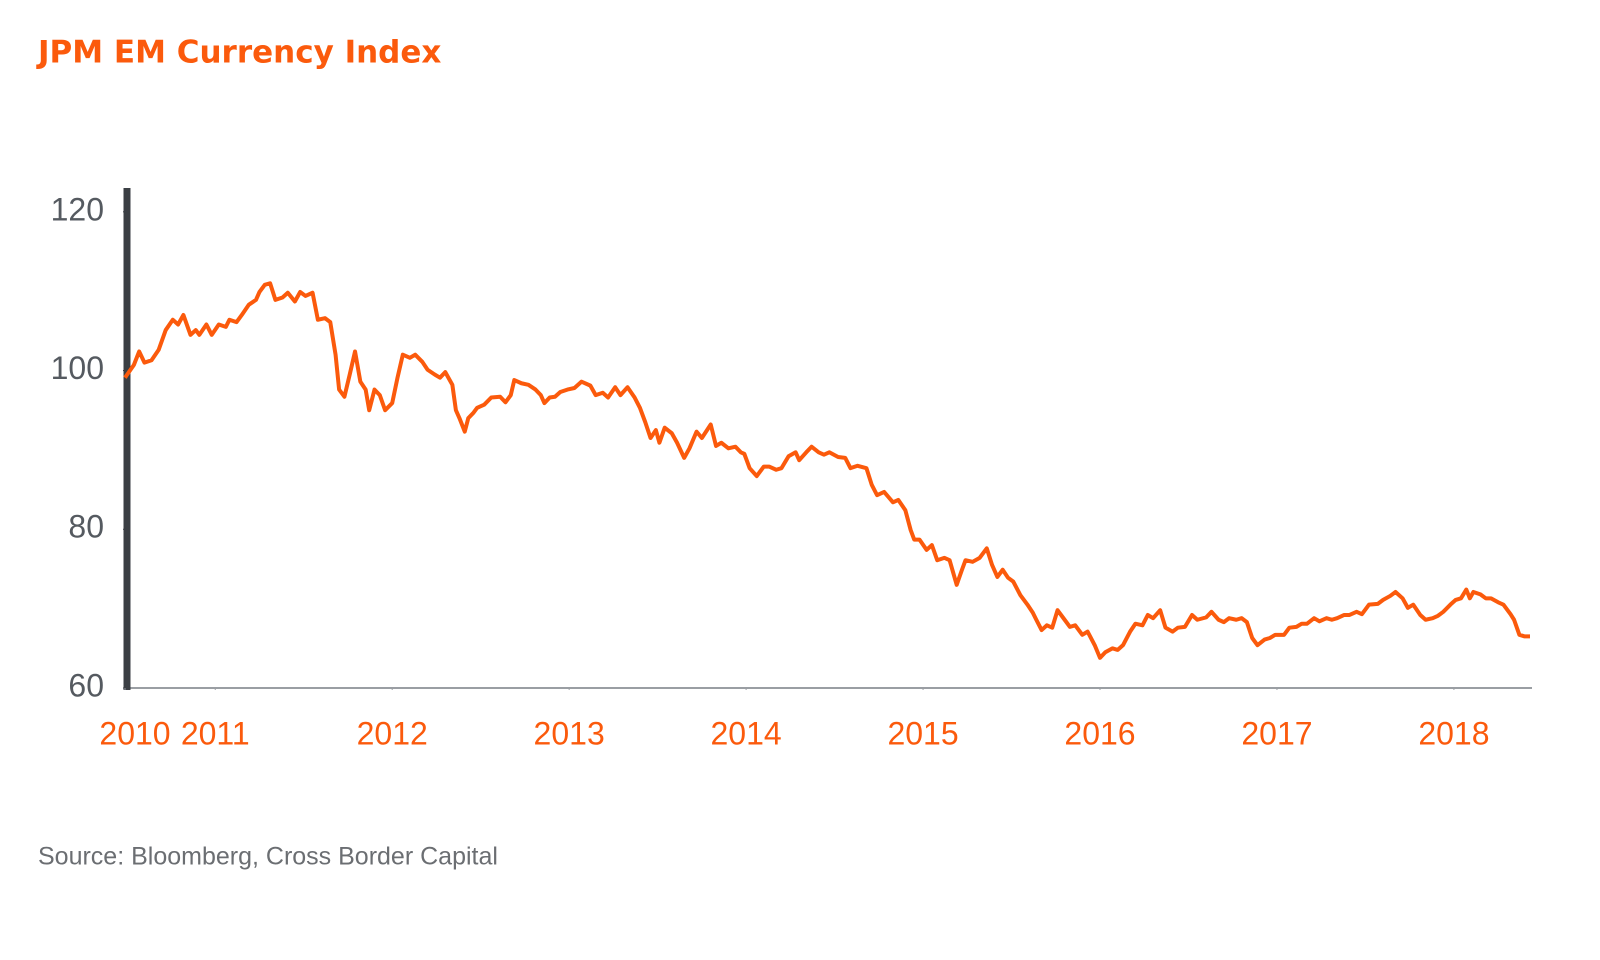  What do you see at coordinates (1276, 733) in the screenshot?
I see `x-tick-label: 2017` at bounding box center [1276, 733].